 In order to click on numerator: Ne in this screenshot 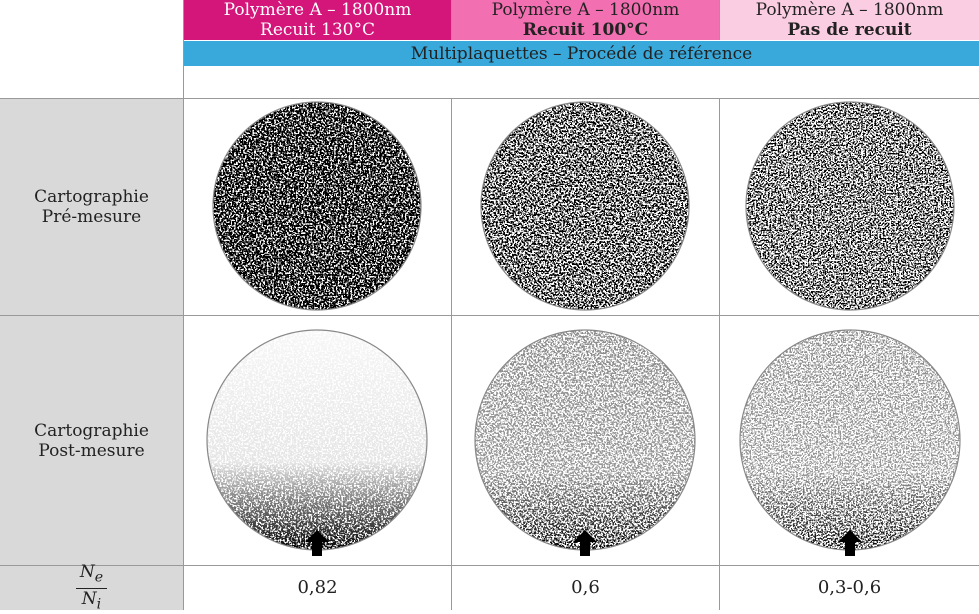, I will do `click(91, 575)`.